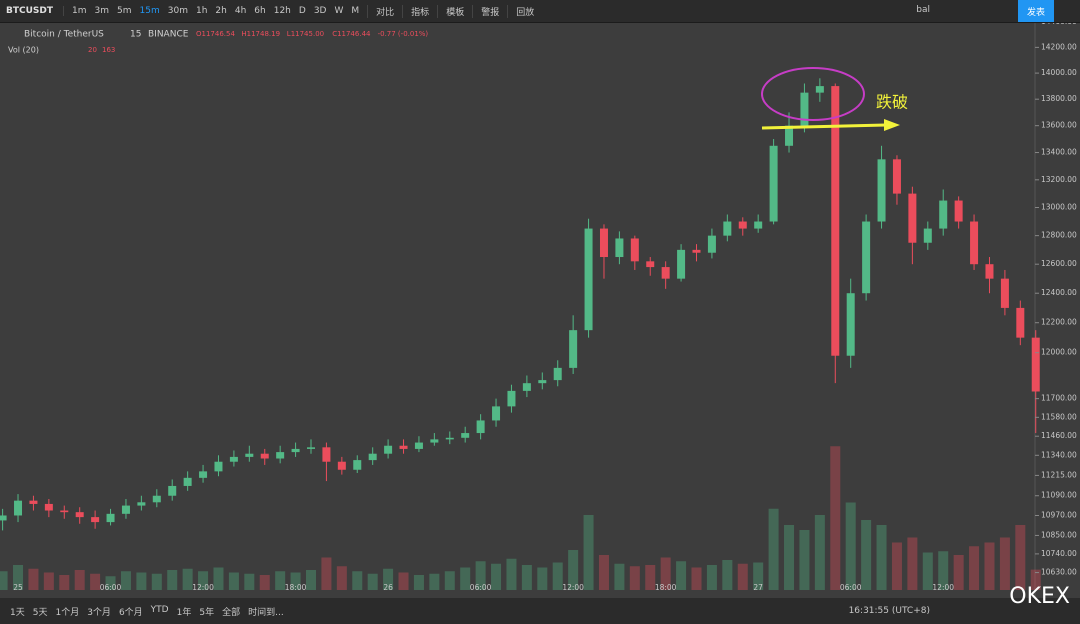 Image resolution: width=1080 pixels, height=624 pixels. What do you see at coordinates (923, 10) in the screenshot?
I see `account: bal` at bounding box center [923, 10].